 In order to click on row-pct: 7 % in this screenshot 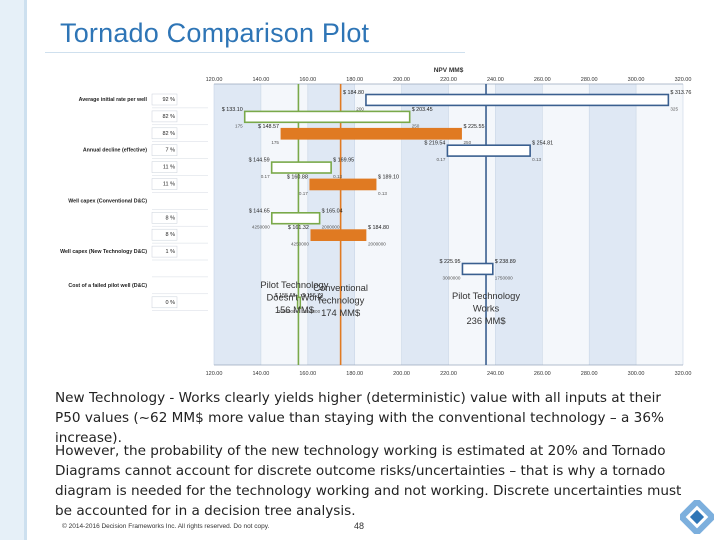, I will do `click(171, 151)`.